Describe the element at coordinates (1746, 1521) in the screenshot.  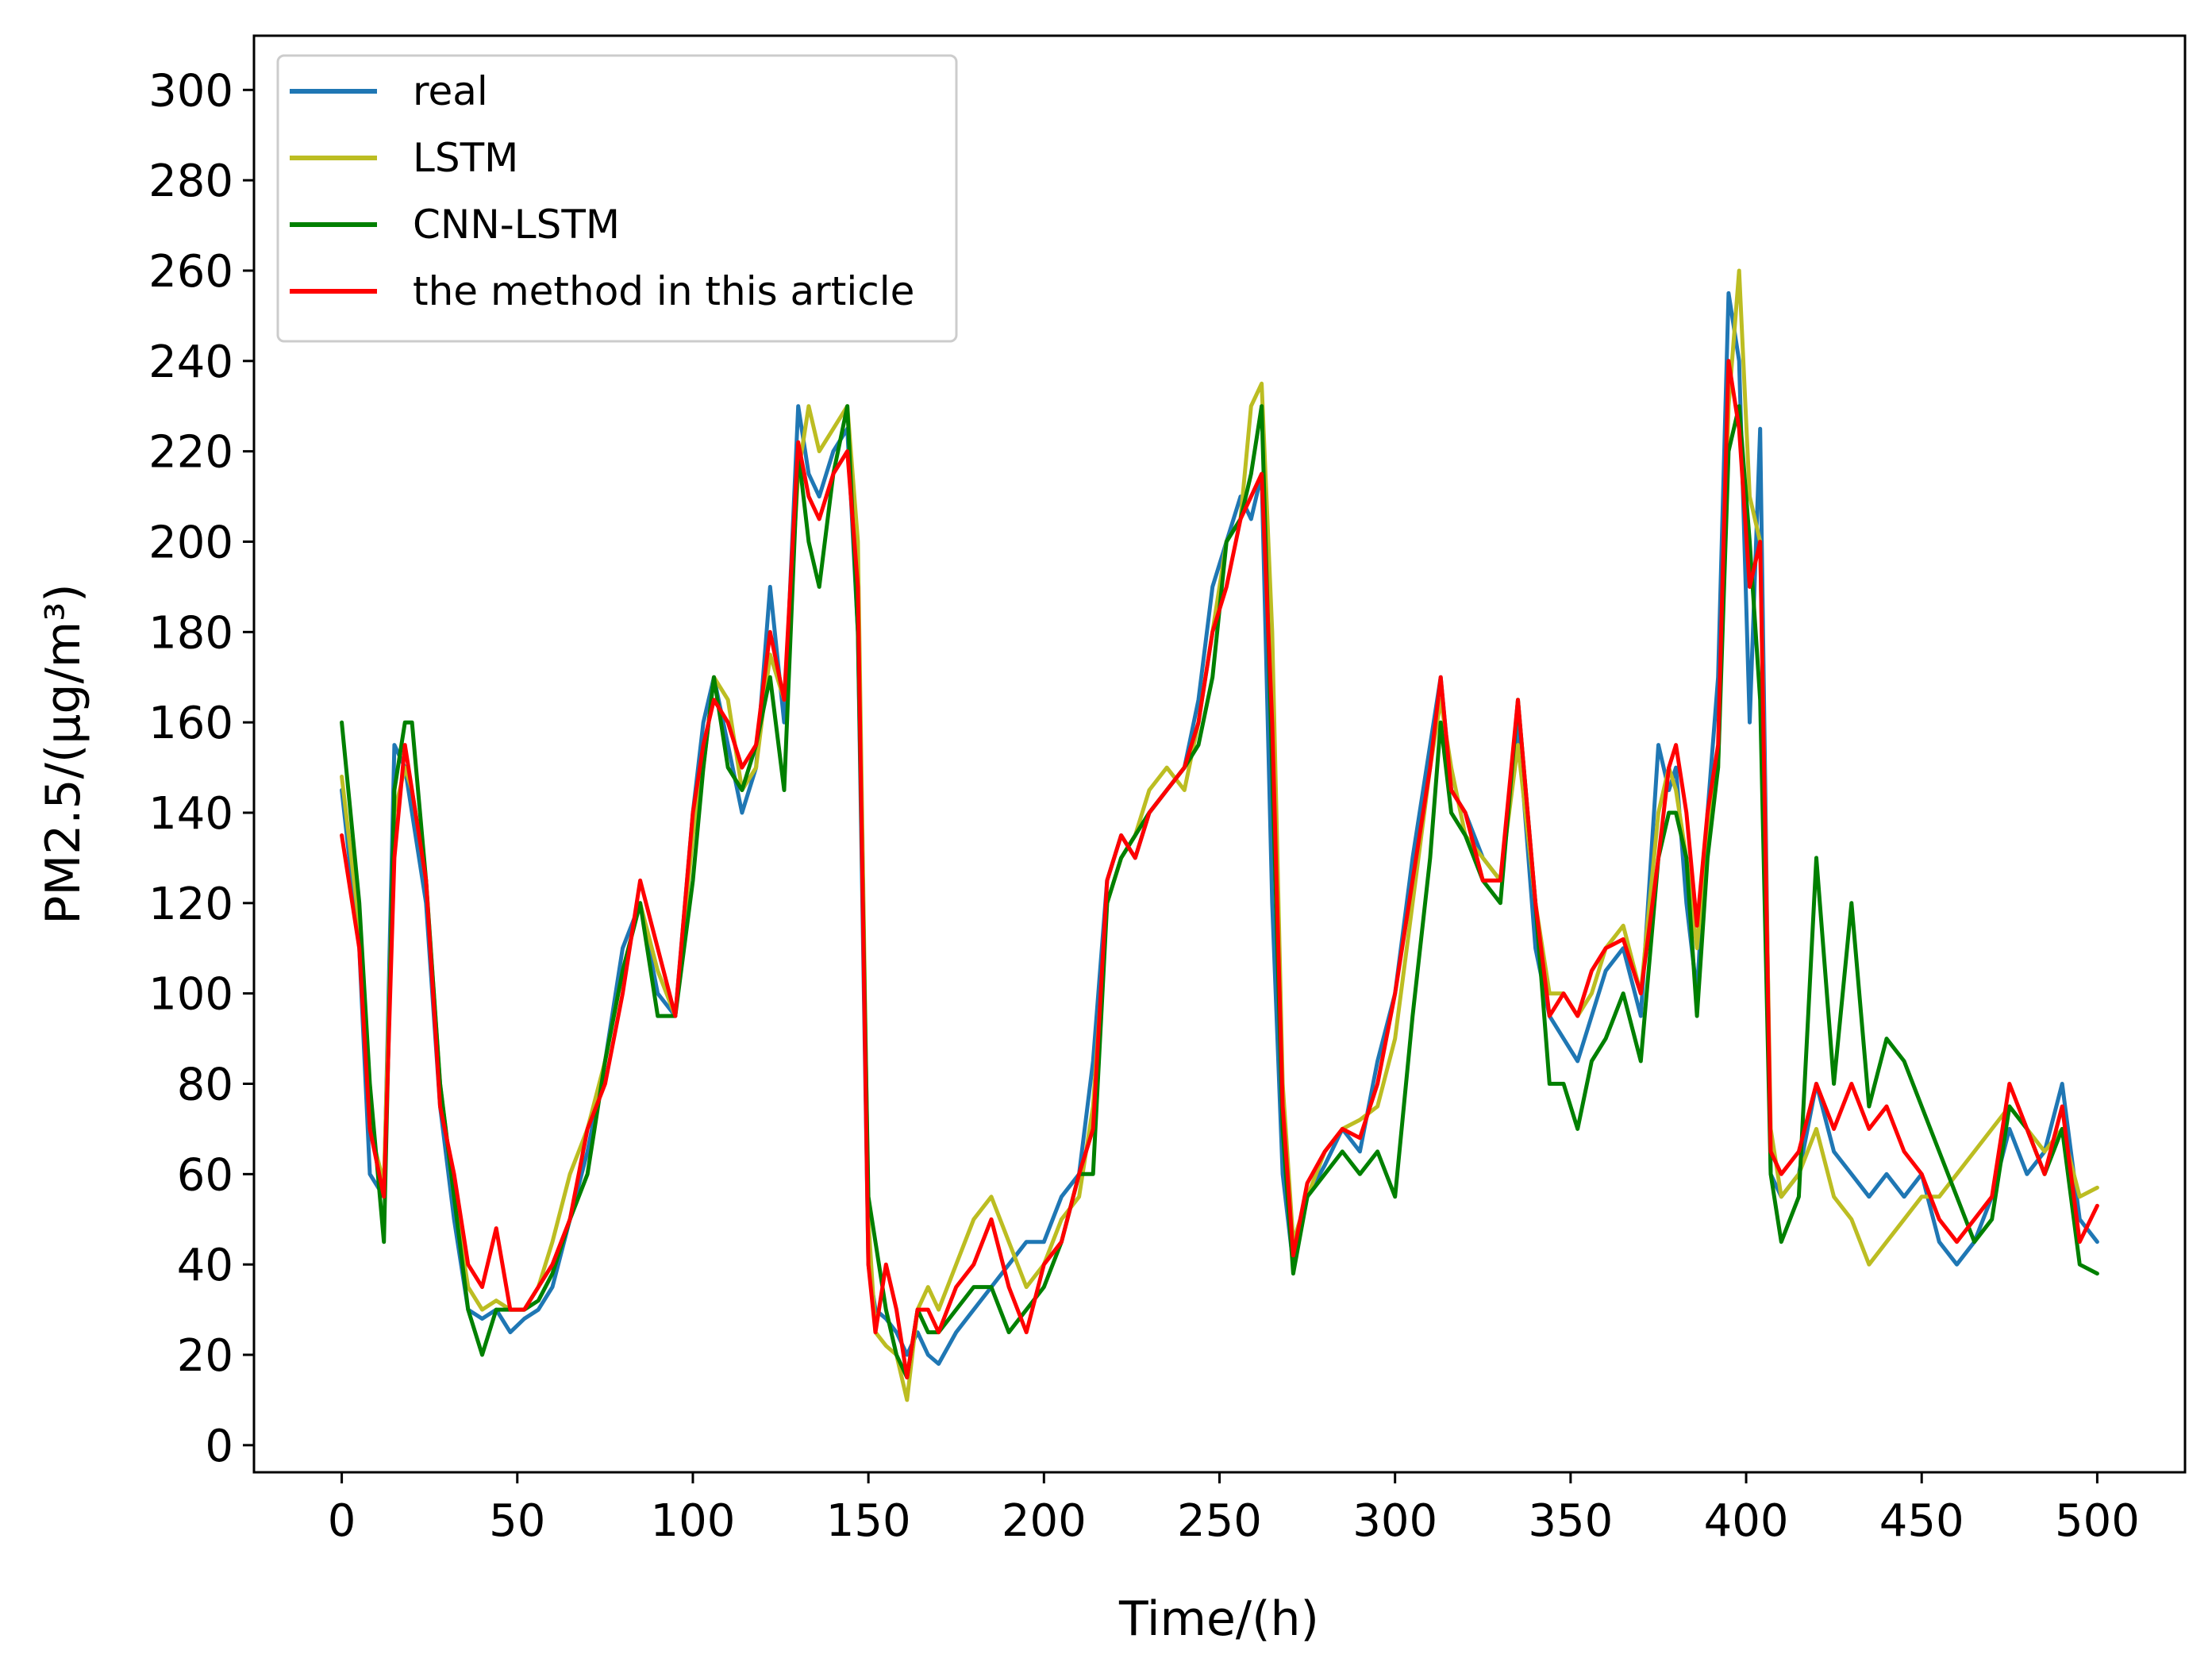
I see `x-tick-label-8: 400` at that location.